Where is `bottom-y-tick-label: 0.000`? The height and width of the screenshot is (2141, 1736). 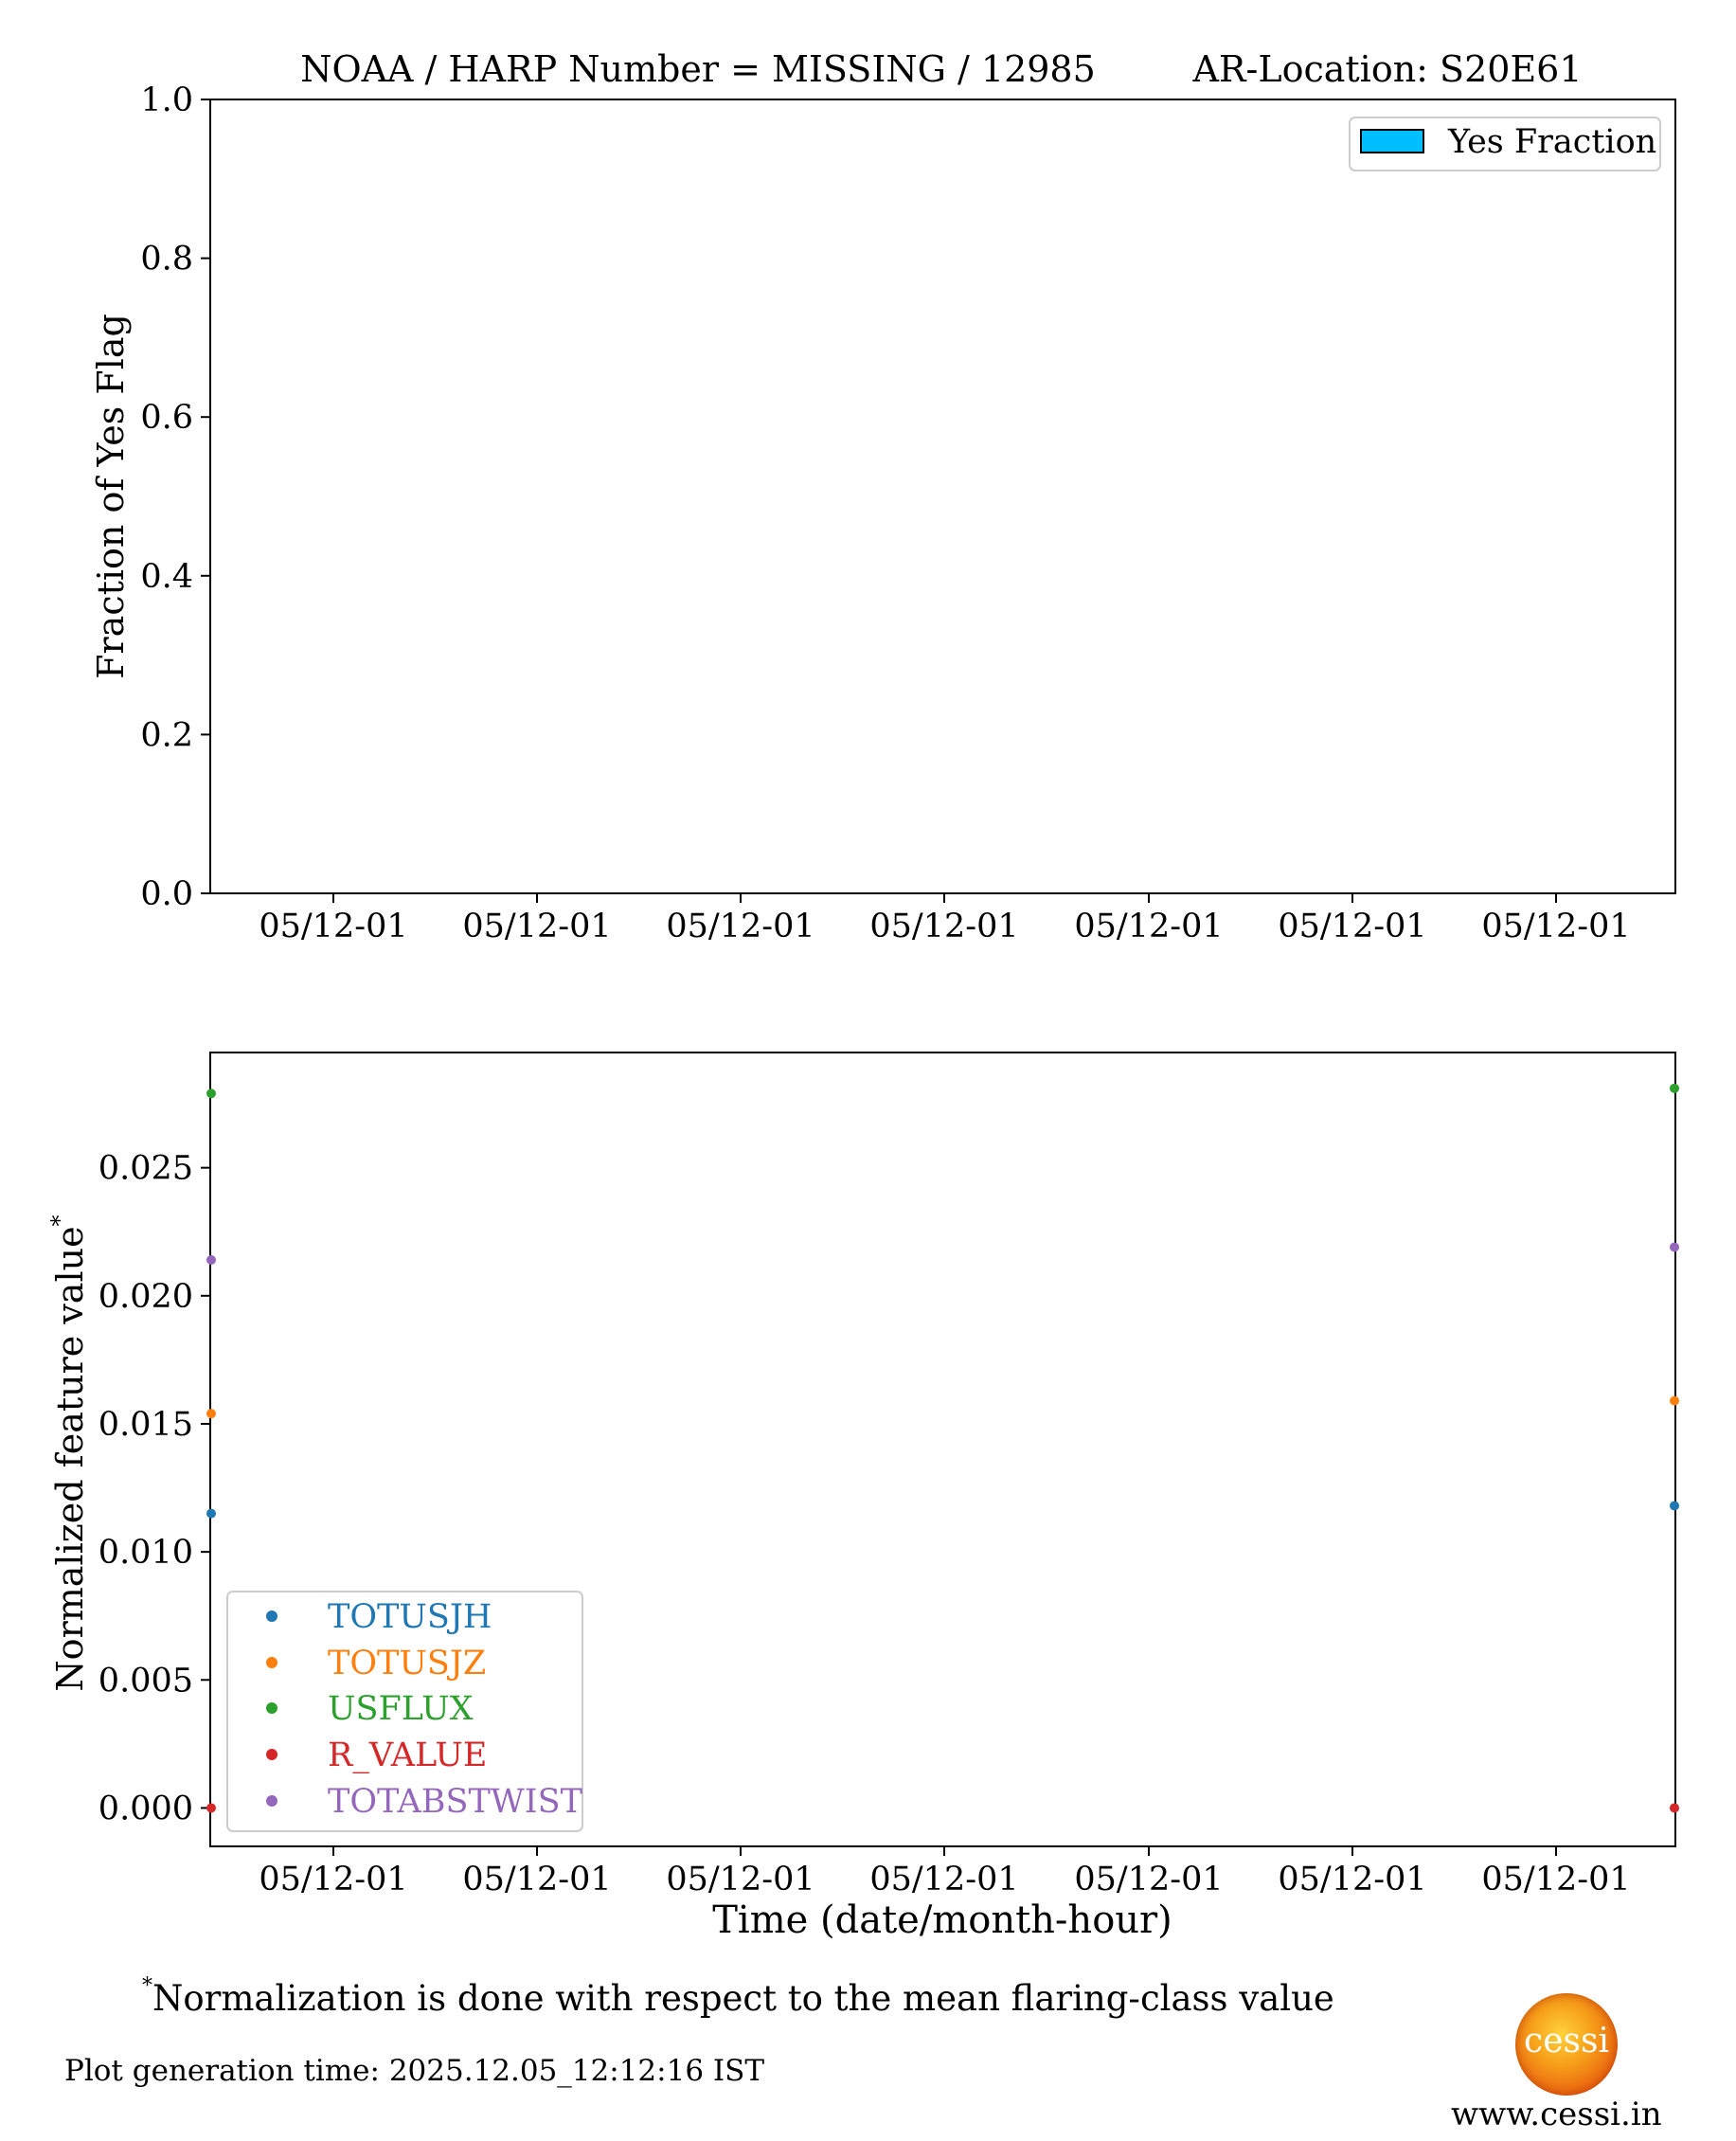
bottom-y-tick-label: 0.000 is located at coordinates (145, 1809).